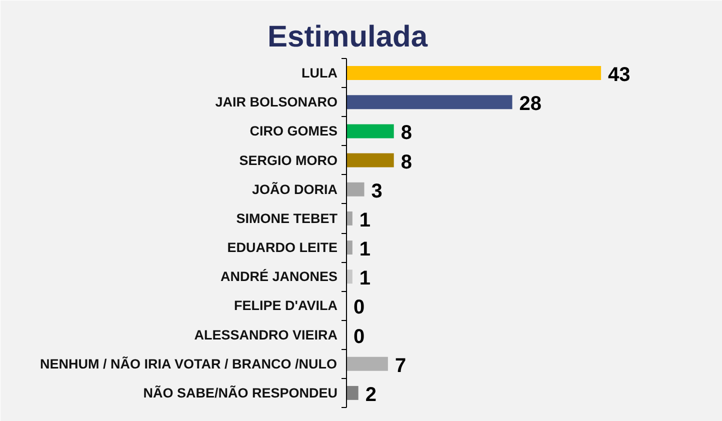  I want to click on data-label: 43, so click(619, 75).